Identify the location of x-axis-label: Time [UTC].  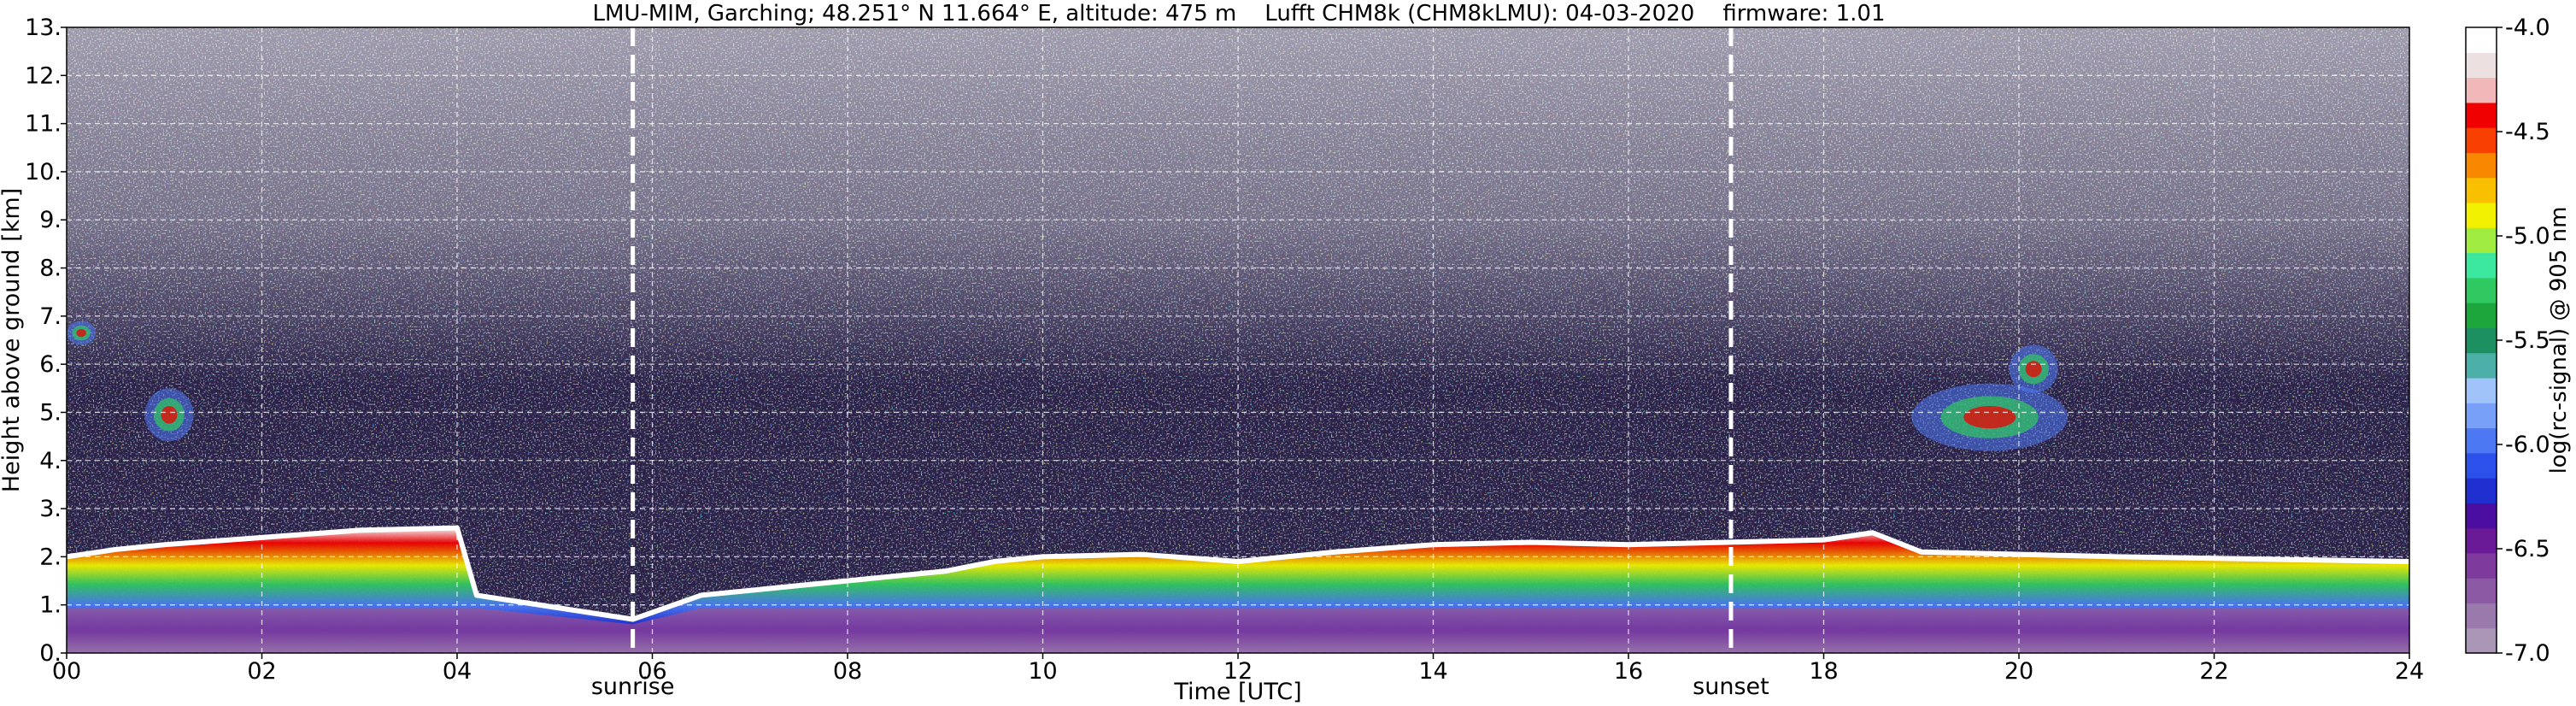
(1237, 692).